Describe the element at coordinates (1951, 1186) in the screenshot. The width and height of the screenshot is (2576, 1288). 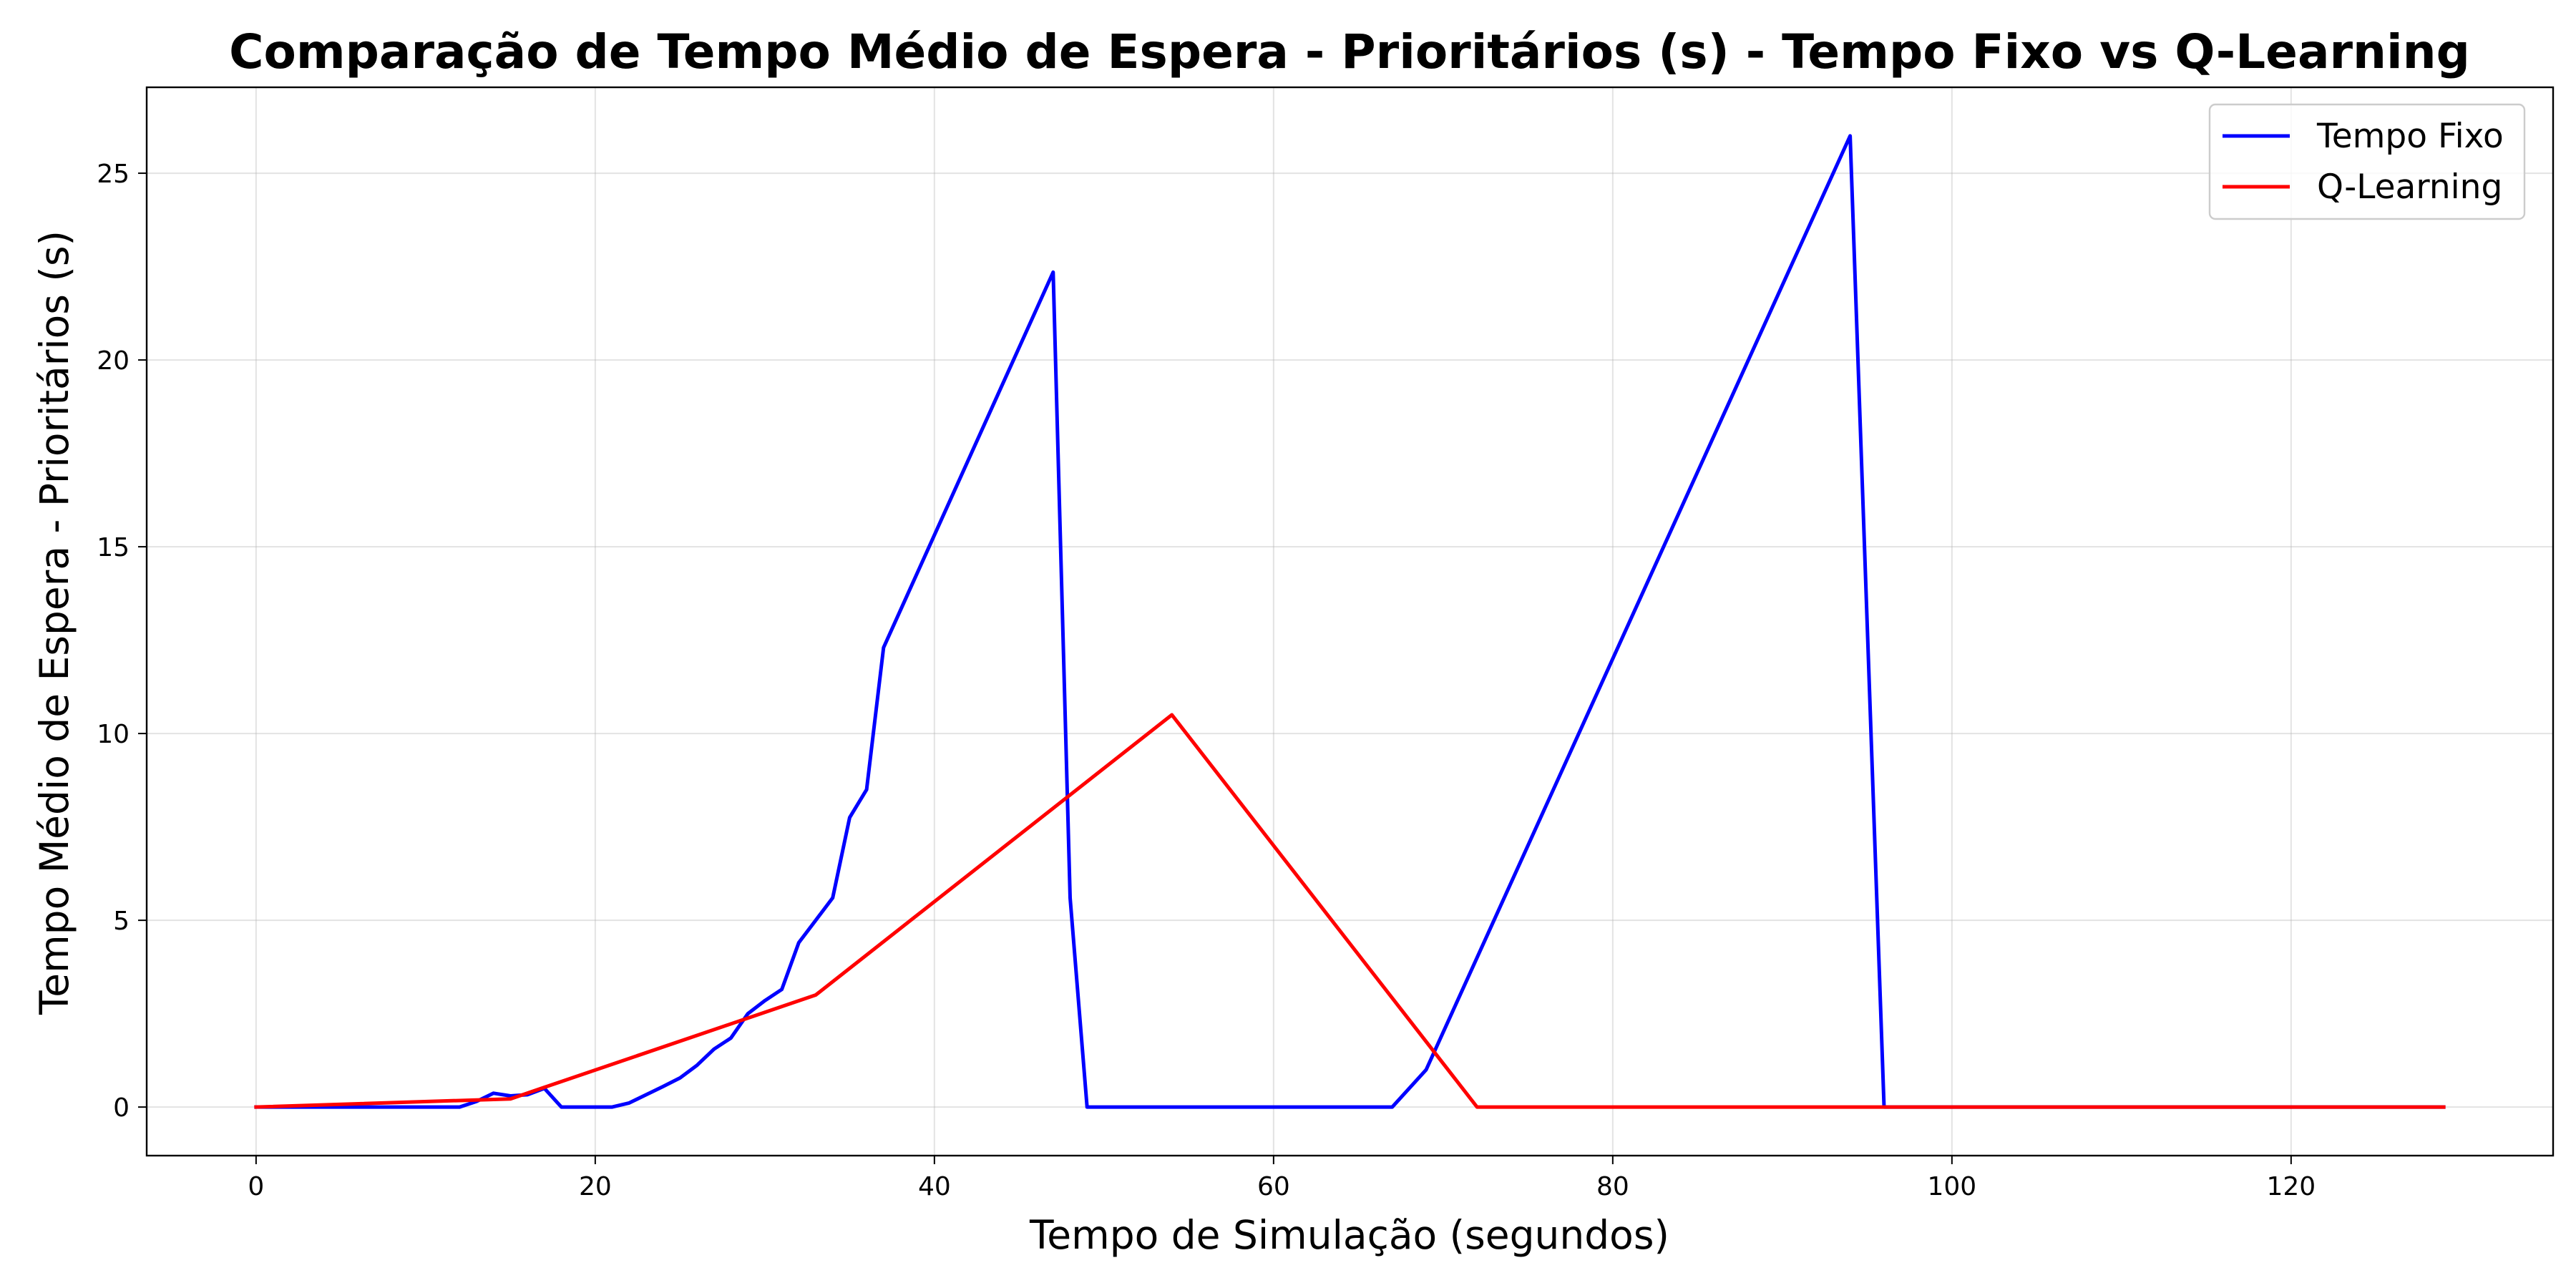
I see `x-tick-label: 100` at that location.